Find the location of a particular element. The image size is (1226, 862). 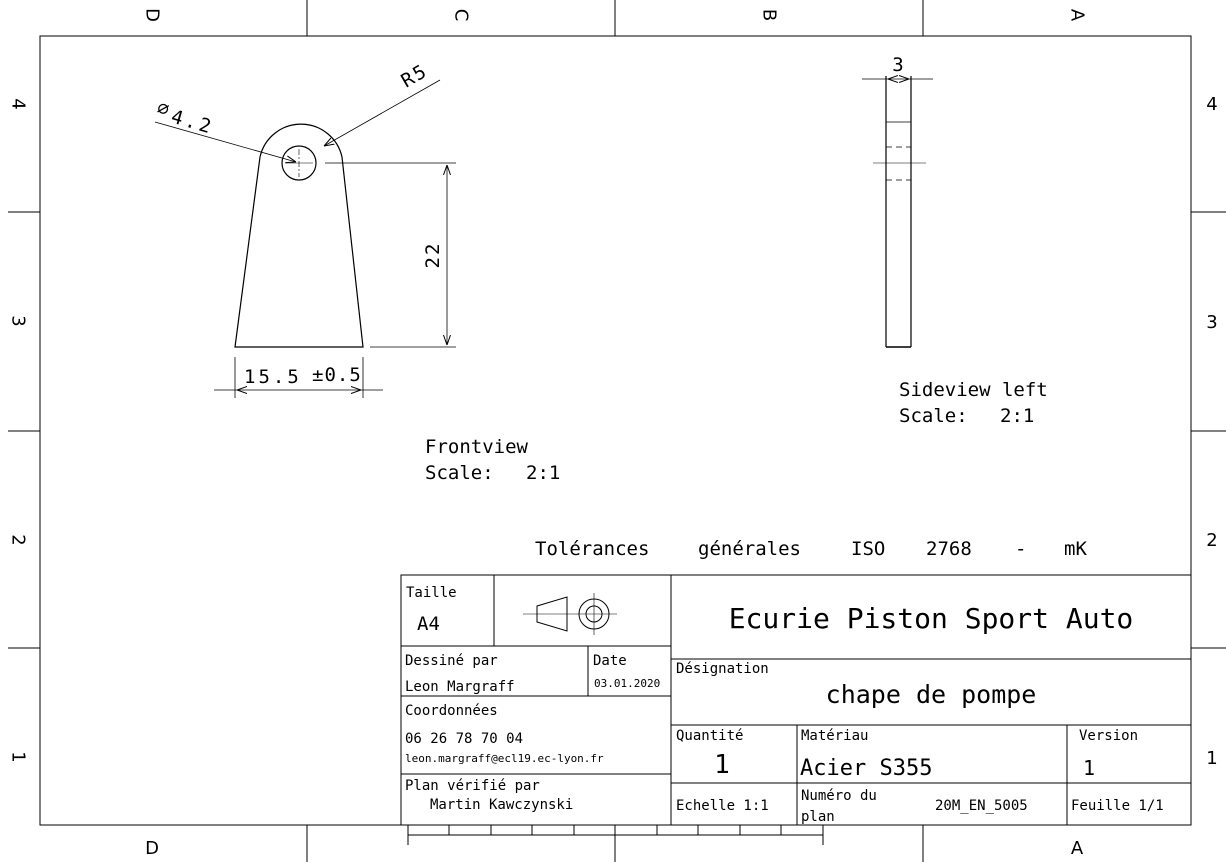

designation-label: Désignation is located at coordinates (722, 669).